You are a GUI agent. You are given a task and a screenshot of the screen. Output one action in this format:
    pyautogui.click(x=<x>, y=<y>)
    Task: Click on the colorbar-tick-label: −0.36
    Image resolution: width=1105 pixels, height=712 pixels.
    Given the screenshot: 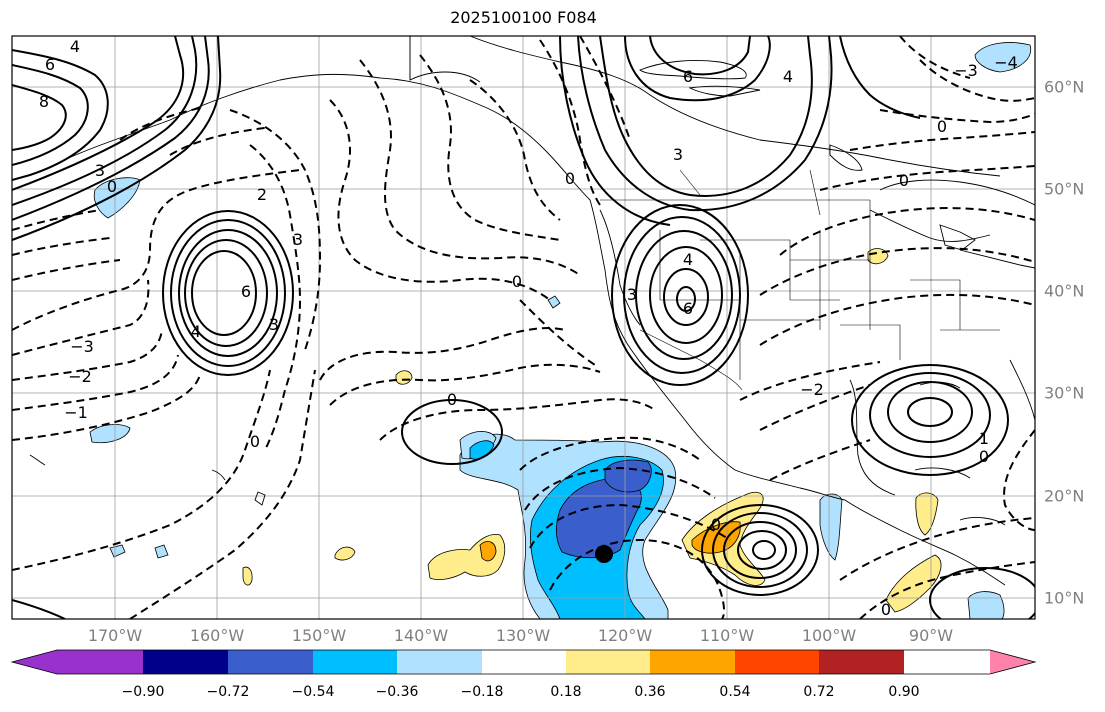 What is the action you would take?
    pyautogui.click(x=397, y=692)
    